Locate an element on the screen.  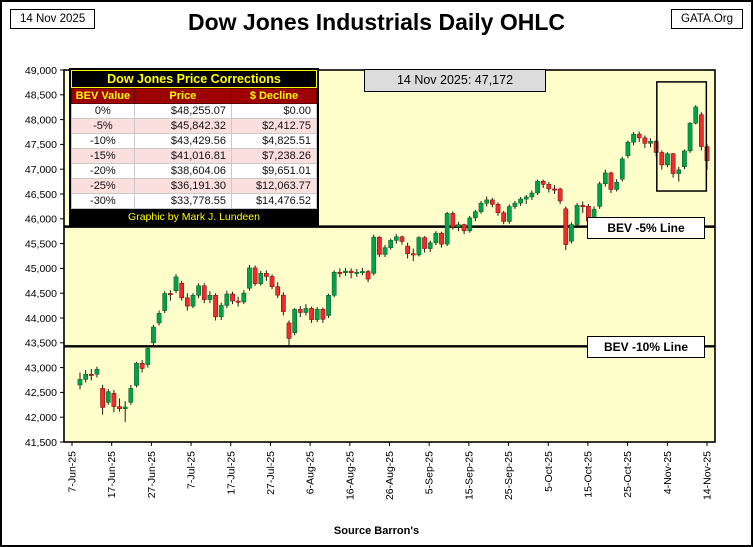
x-axis-label: 7-Jul-25 is located at coordinates (192, 470).